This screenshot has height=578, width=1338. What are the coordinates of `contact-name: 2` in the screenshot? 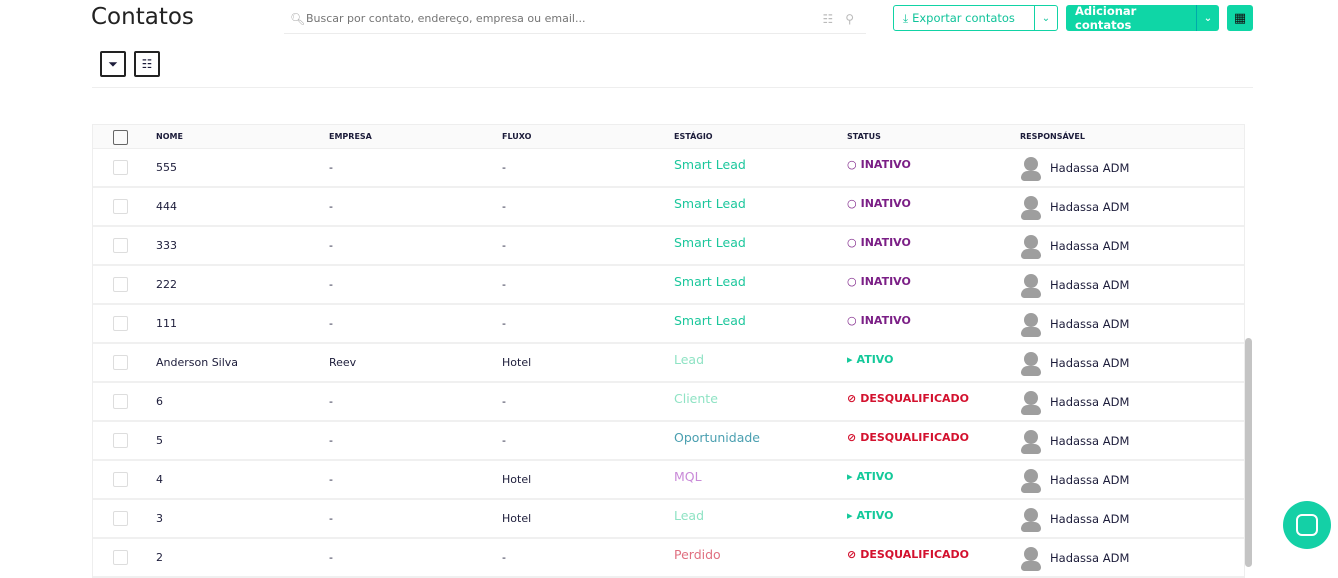 It's located at (159, 557).